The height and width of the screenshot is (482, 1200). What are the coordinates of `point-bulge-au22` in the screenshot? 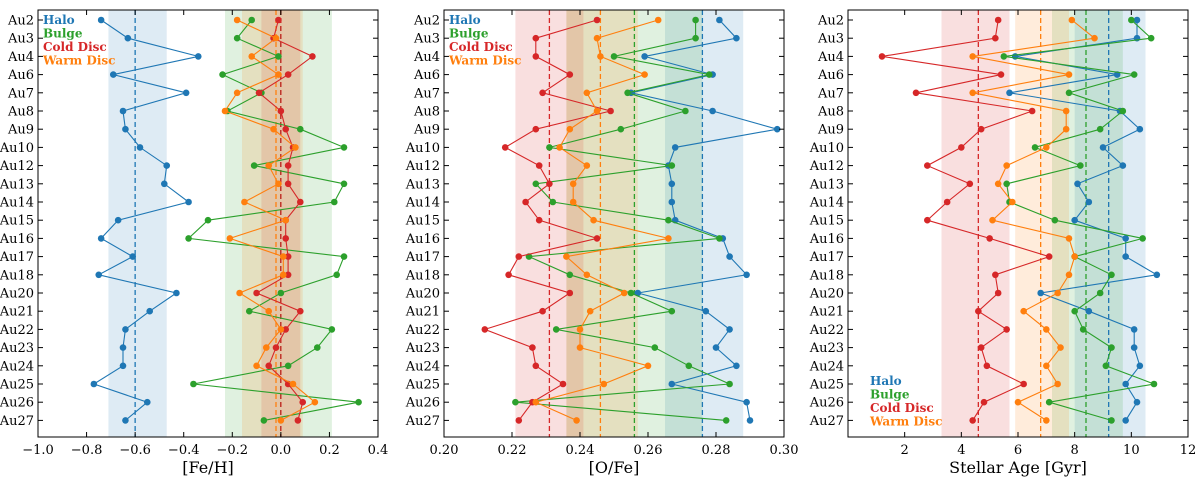 It's located at (556, 329).